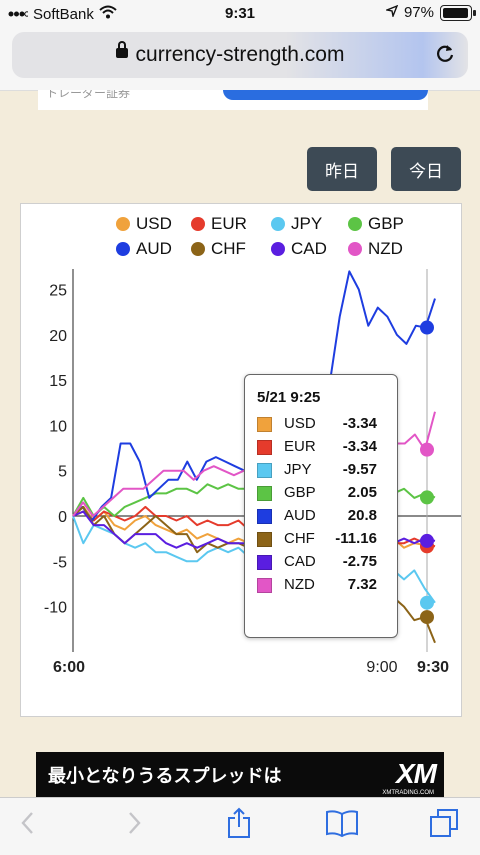 Image resolution: width=480 pixels, height=855 pixels. I want to click on bookmarks-button, so click(342, 825).